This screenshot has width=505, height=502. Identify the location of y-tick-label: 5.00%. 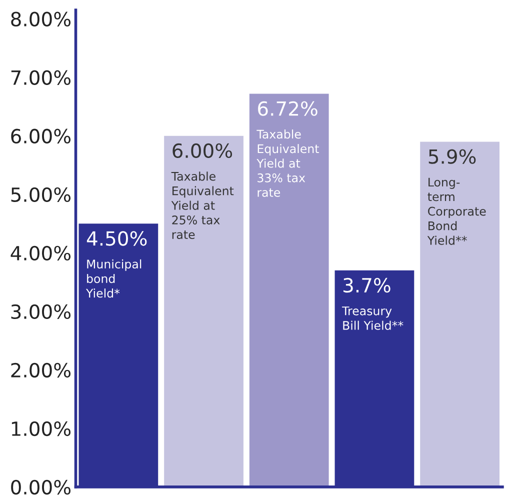
(41, 194).